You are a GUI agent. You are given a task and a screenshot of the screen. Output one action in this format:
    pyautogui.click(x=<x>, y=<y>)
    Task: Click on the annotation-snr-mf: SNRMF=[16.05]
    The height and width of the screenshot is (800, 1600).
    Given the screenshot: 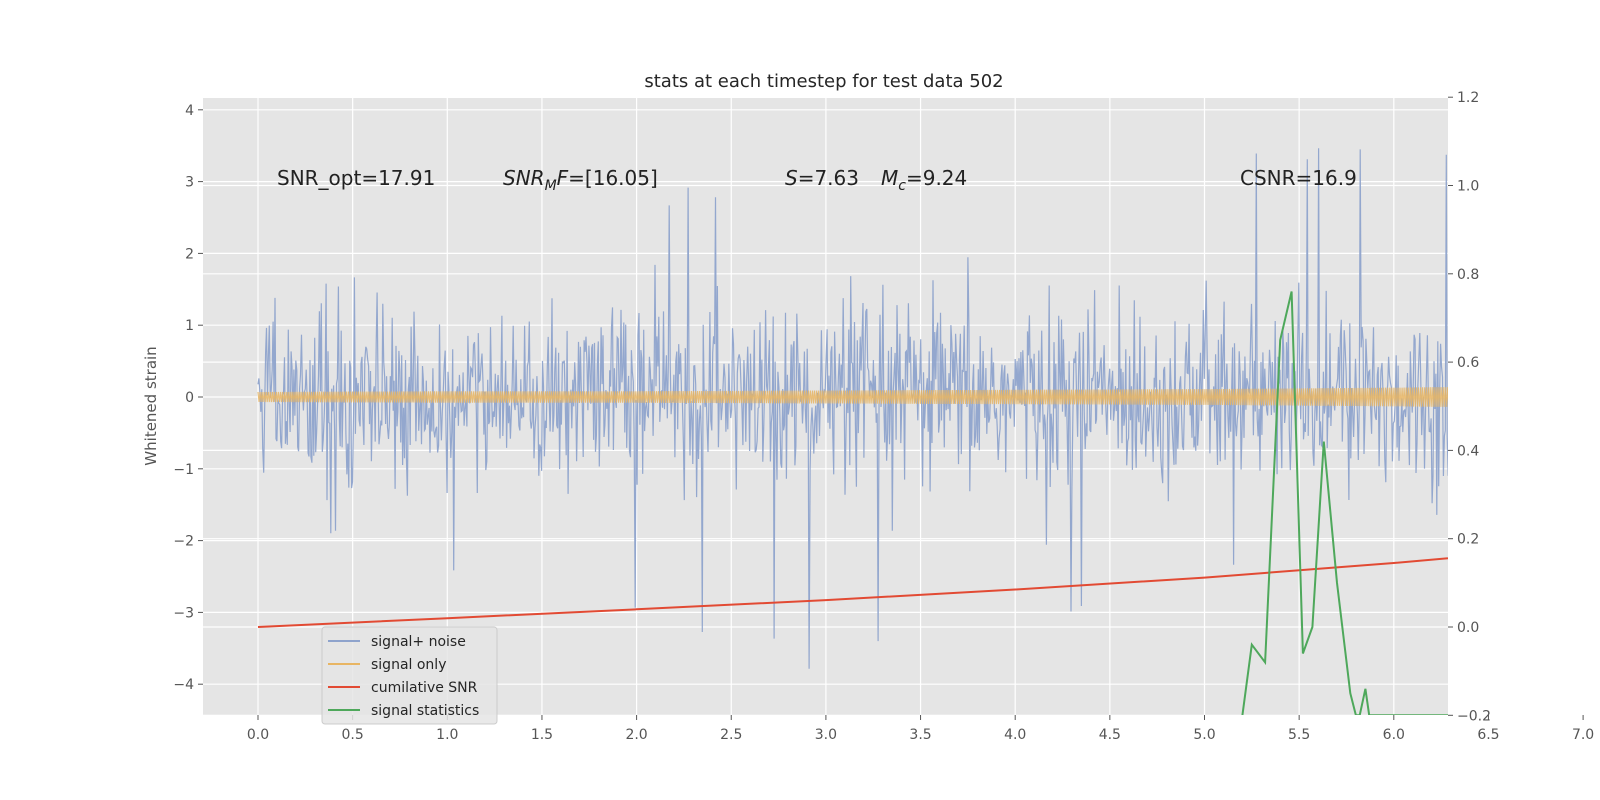 What is the action you would take?
    pyautogui.click(x=580, y=180)
    